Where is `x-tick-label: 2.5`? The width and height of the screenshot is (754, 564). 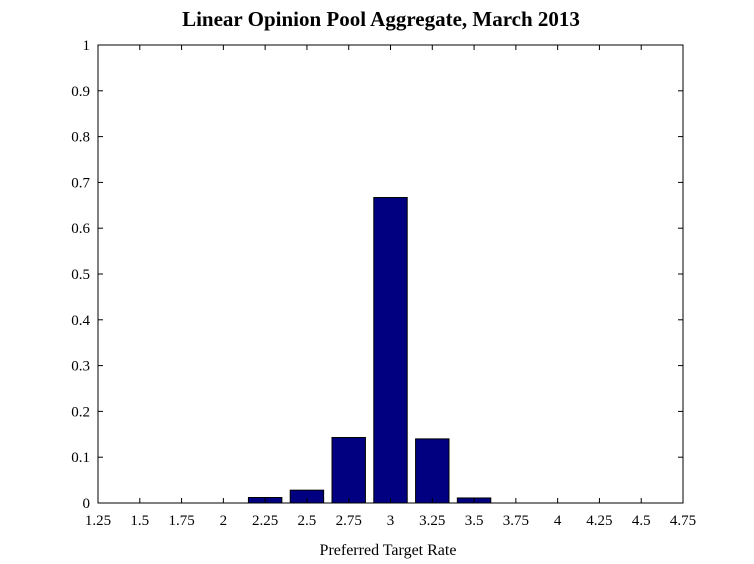 x-tick-label: 2.5 is located at coordinates (307, 521).